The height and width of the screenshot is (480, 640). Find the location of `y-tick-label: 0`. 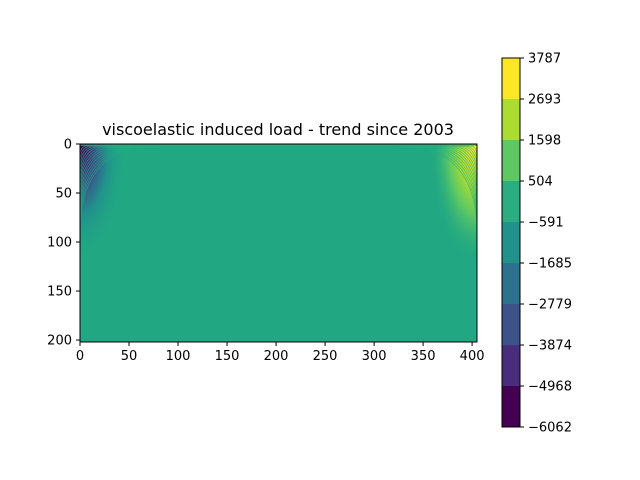

y-tick-label: 0 is located at coordinates (68, 145).